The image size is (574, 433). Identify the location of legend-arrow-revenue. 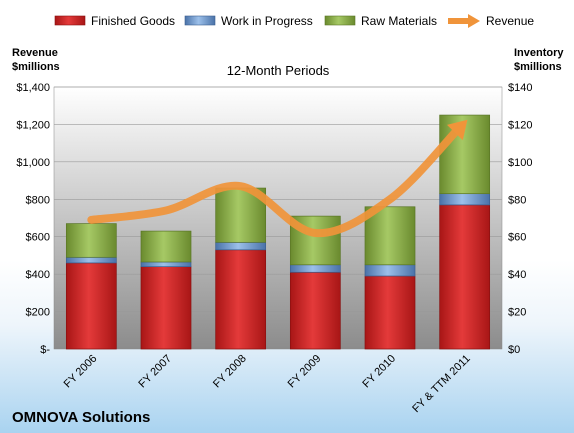
(474, 21).